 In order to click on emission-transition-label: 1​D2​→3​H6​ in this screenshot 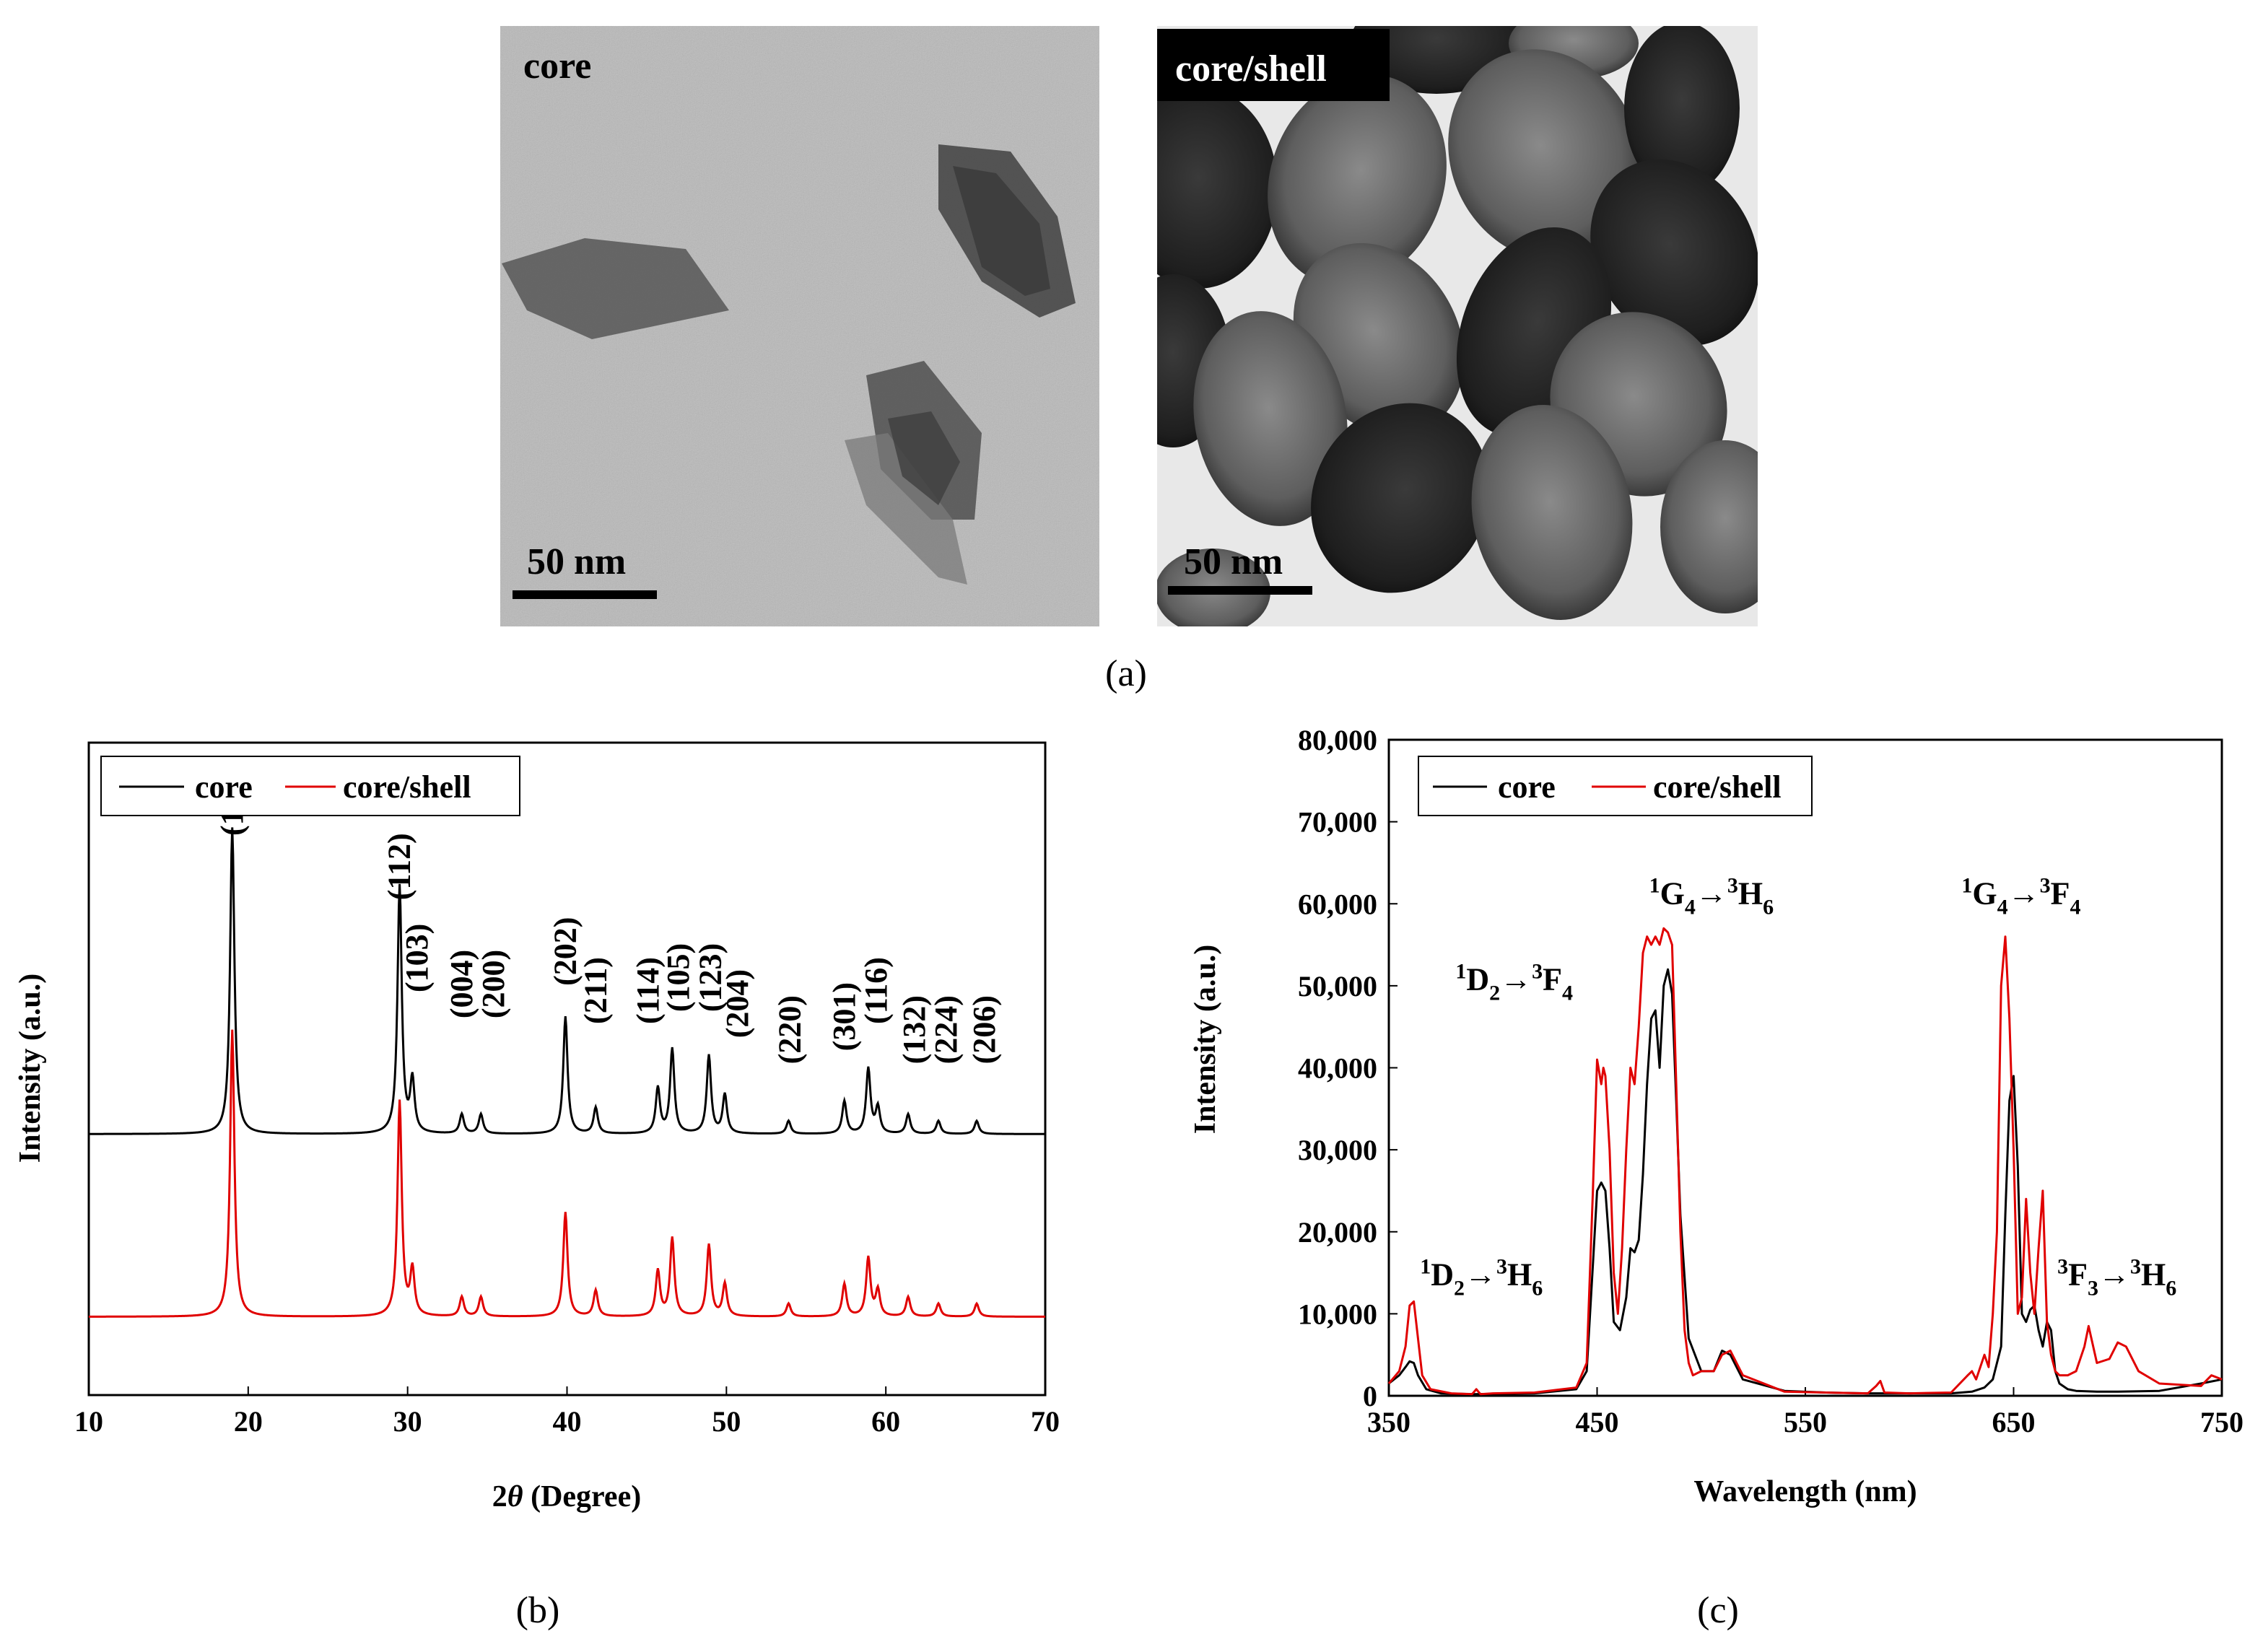, I will do `click(1481, 1278)`.